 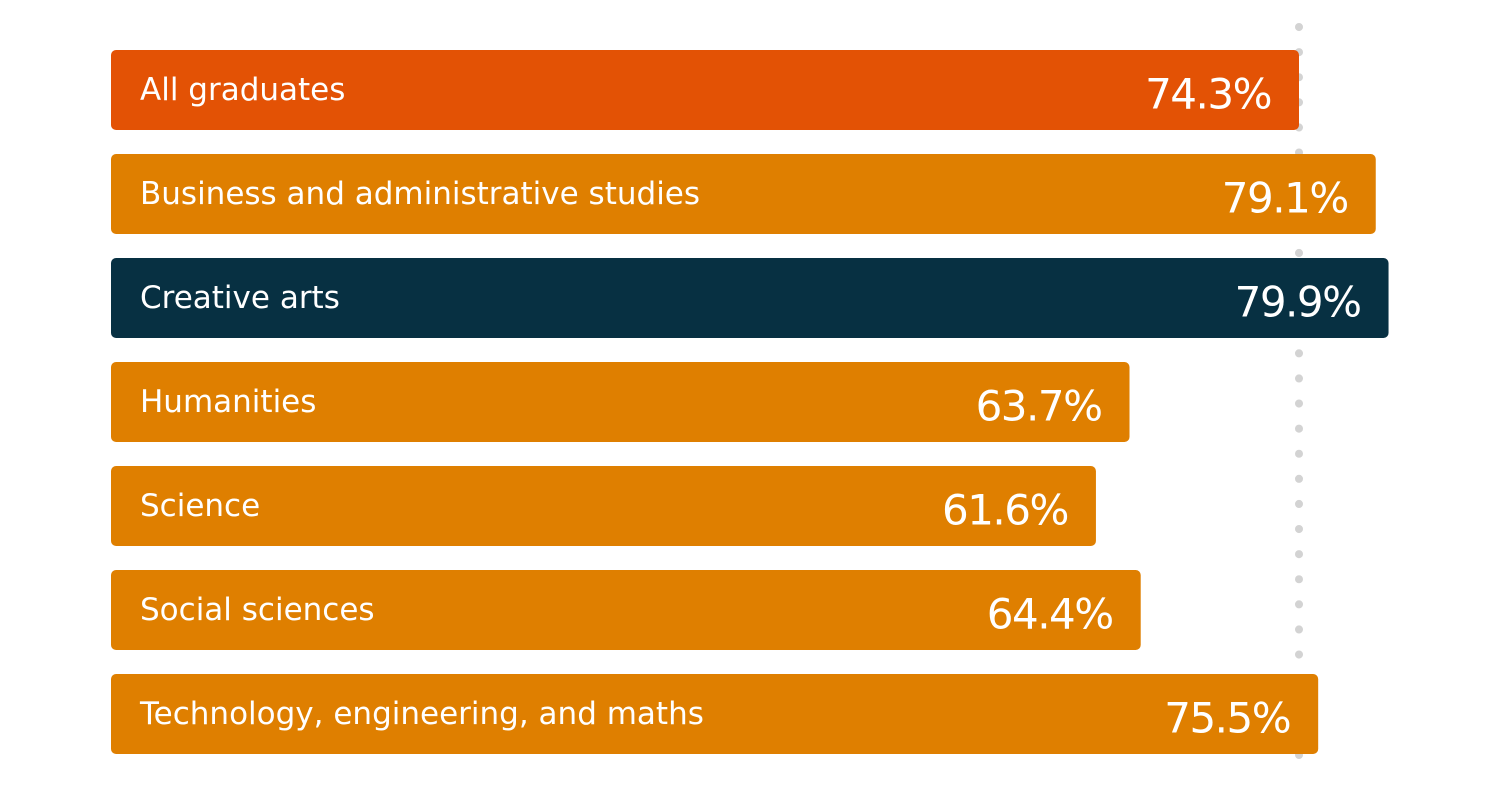 What do you see at coordinates (420, 194) in the screenshot?
I see `category-label: Business and administrative studies` at bounding box center [420, 194].